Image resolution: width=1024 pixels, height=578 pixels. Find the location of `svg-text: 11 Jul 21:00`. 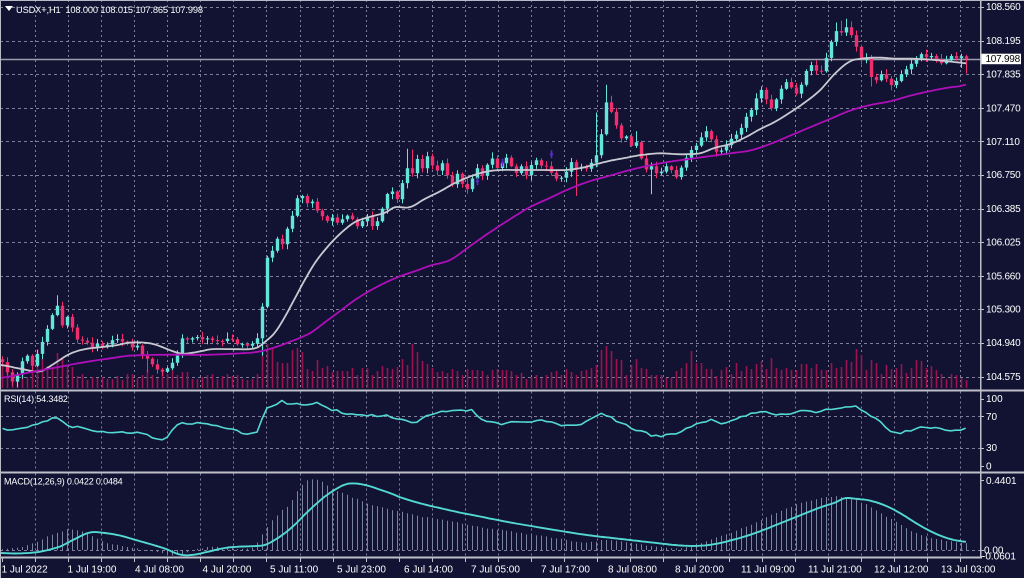

svg-text: 11 Jul 21:00 is located at coordinates (835, 570).